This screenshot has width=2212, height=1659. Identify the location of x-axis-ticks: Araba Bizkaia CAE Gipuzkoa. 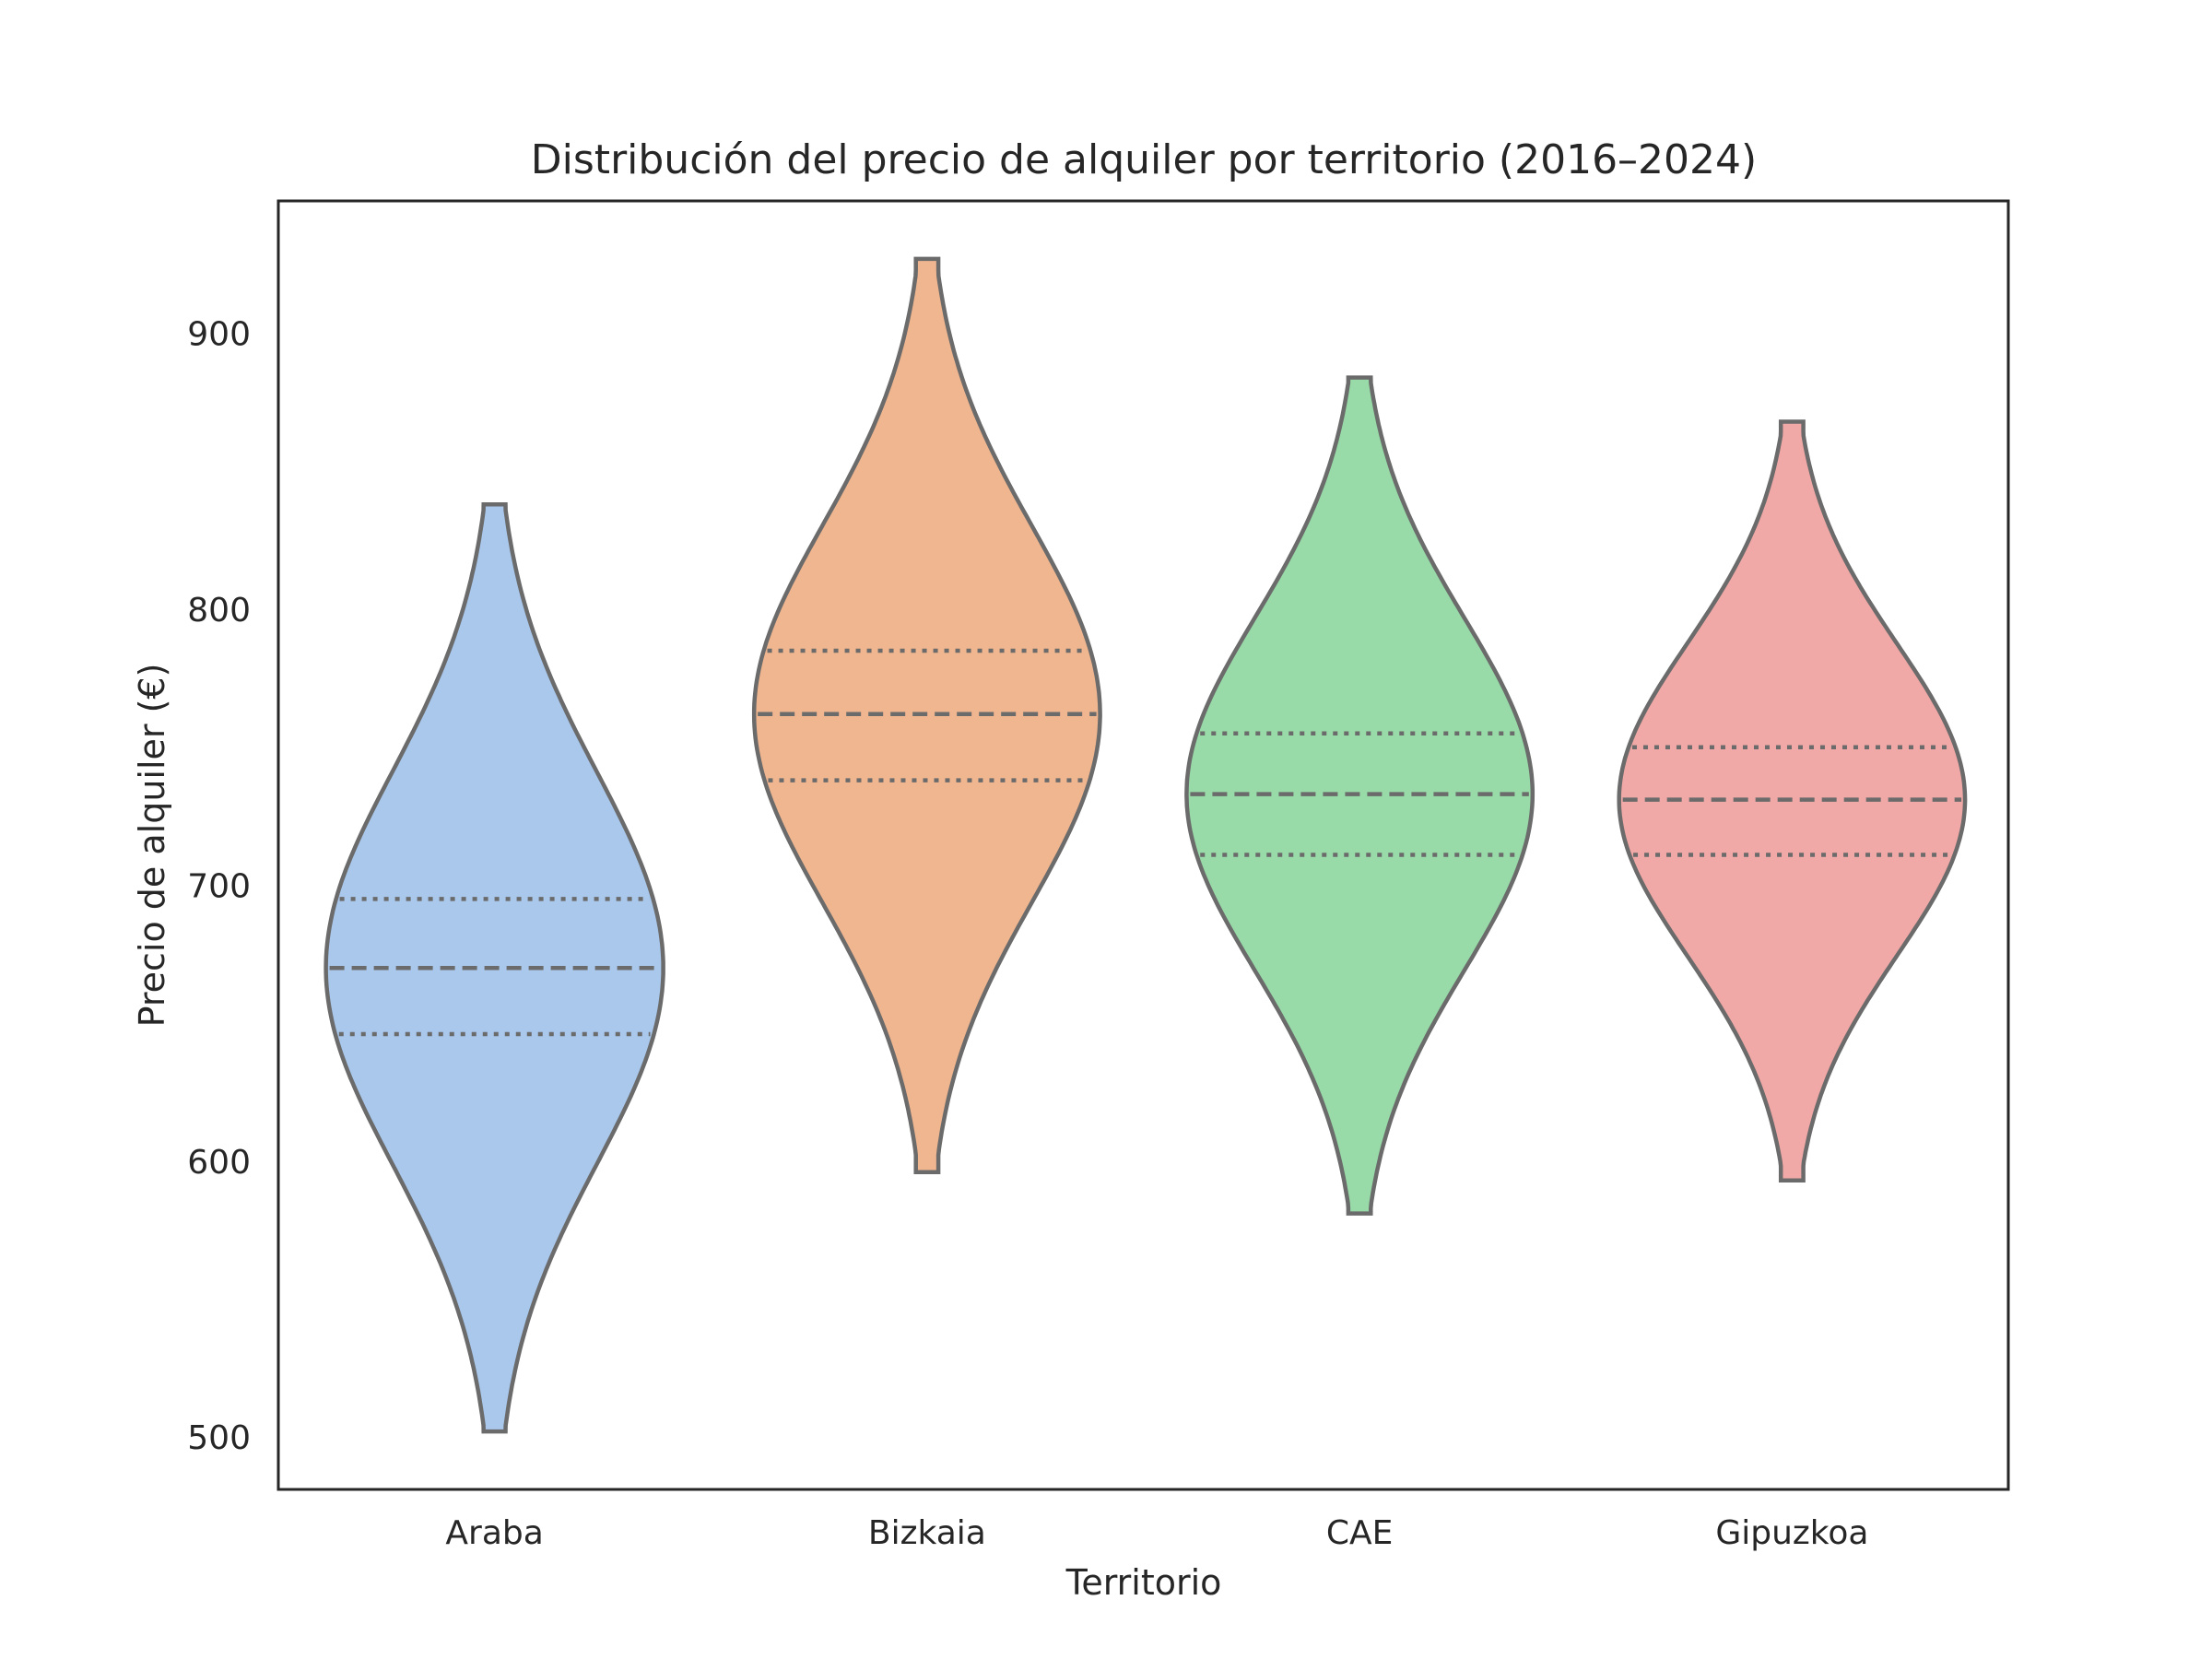
(1156, 1533).